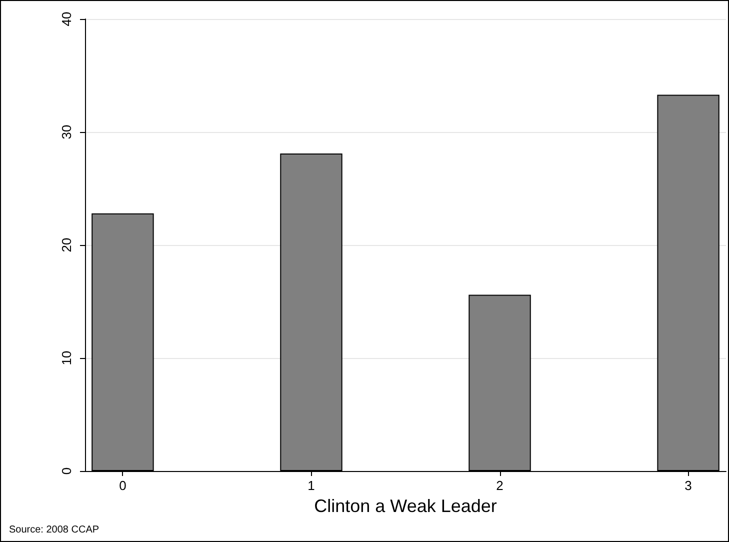 Image resolution: width=729 pixels, height=542 pixels. What do you see at coordinates (688, 485) in the screenshot?
I see `x-tick-label: 3` at bounding box center [688, 485].